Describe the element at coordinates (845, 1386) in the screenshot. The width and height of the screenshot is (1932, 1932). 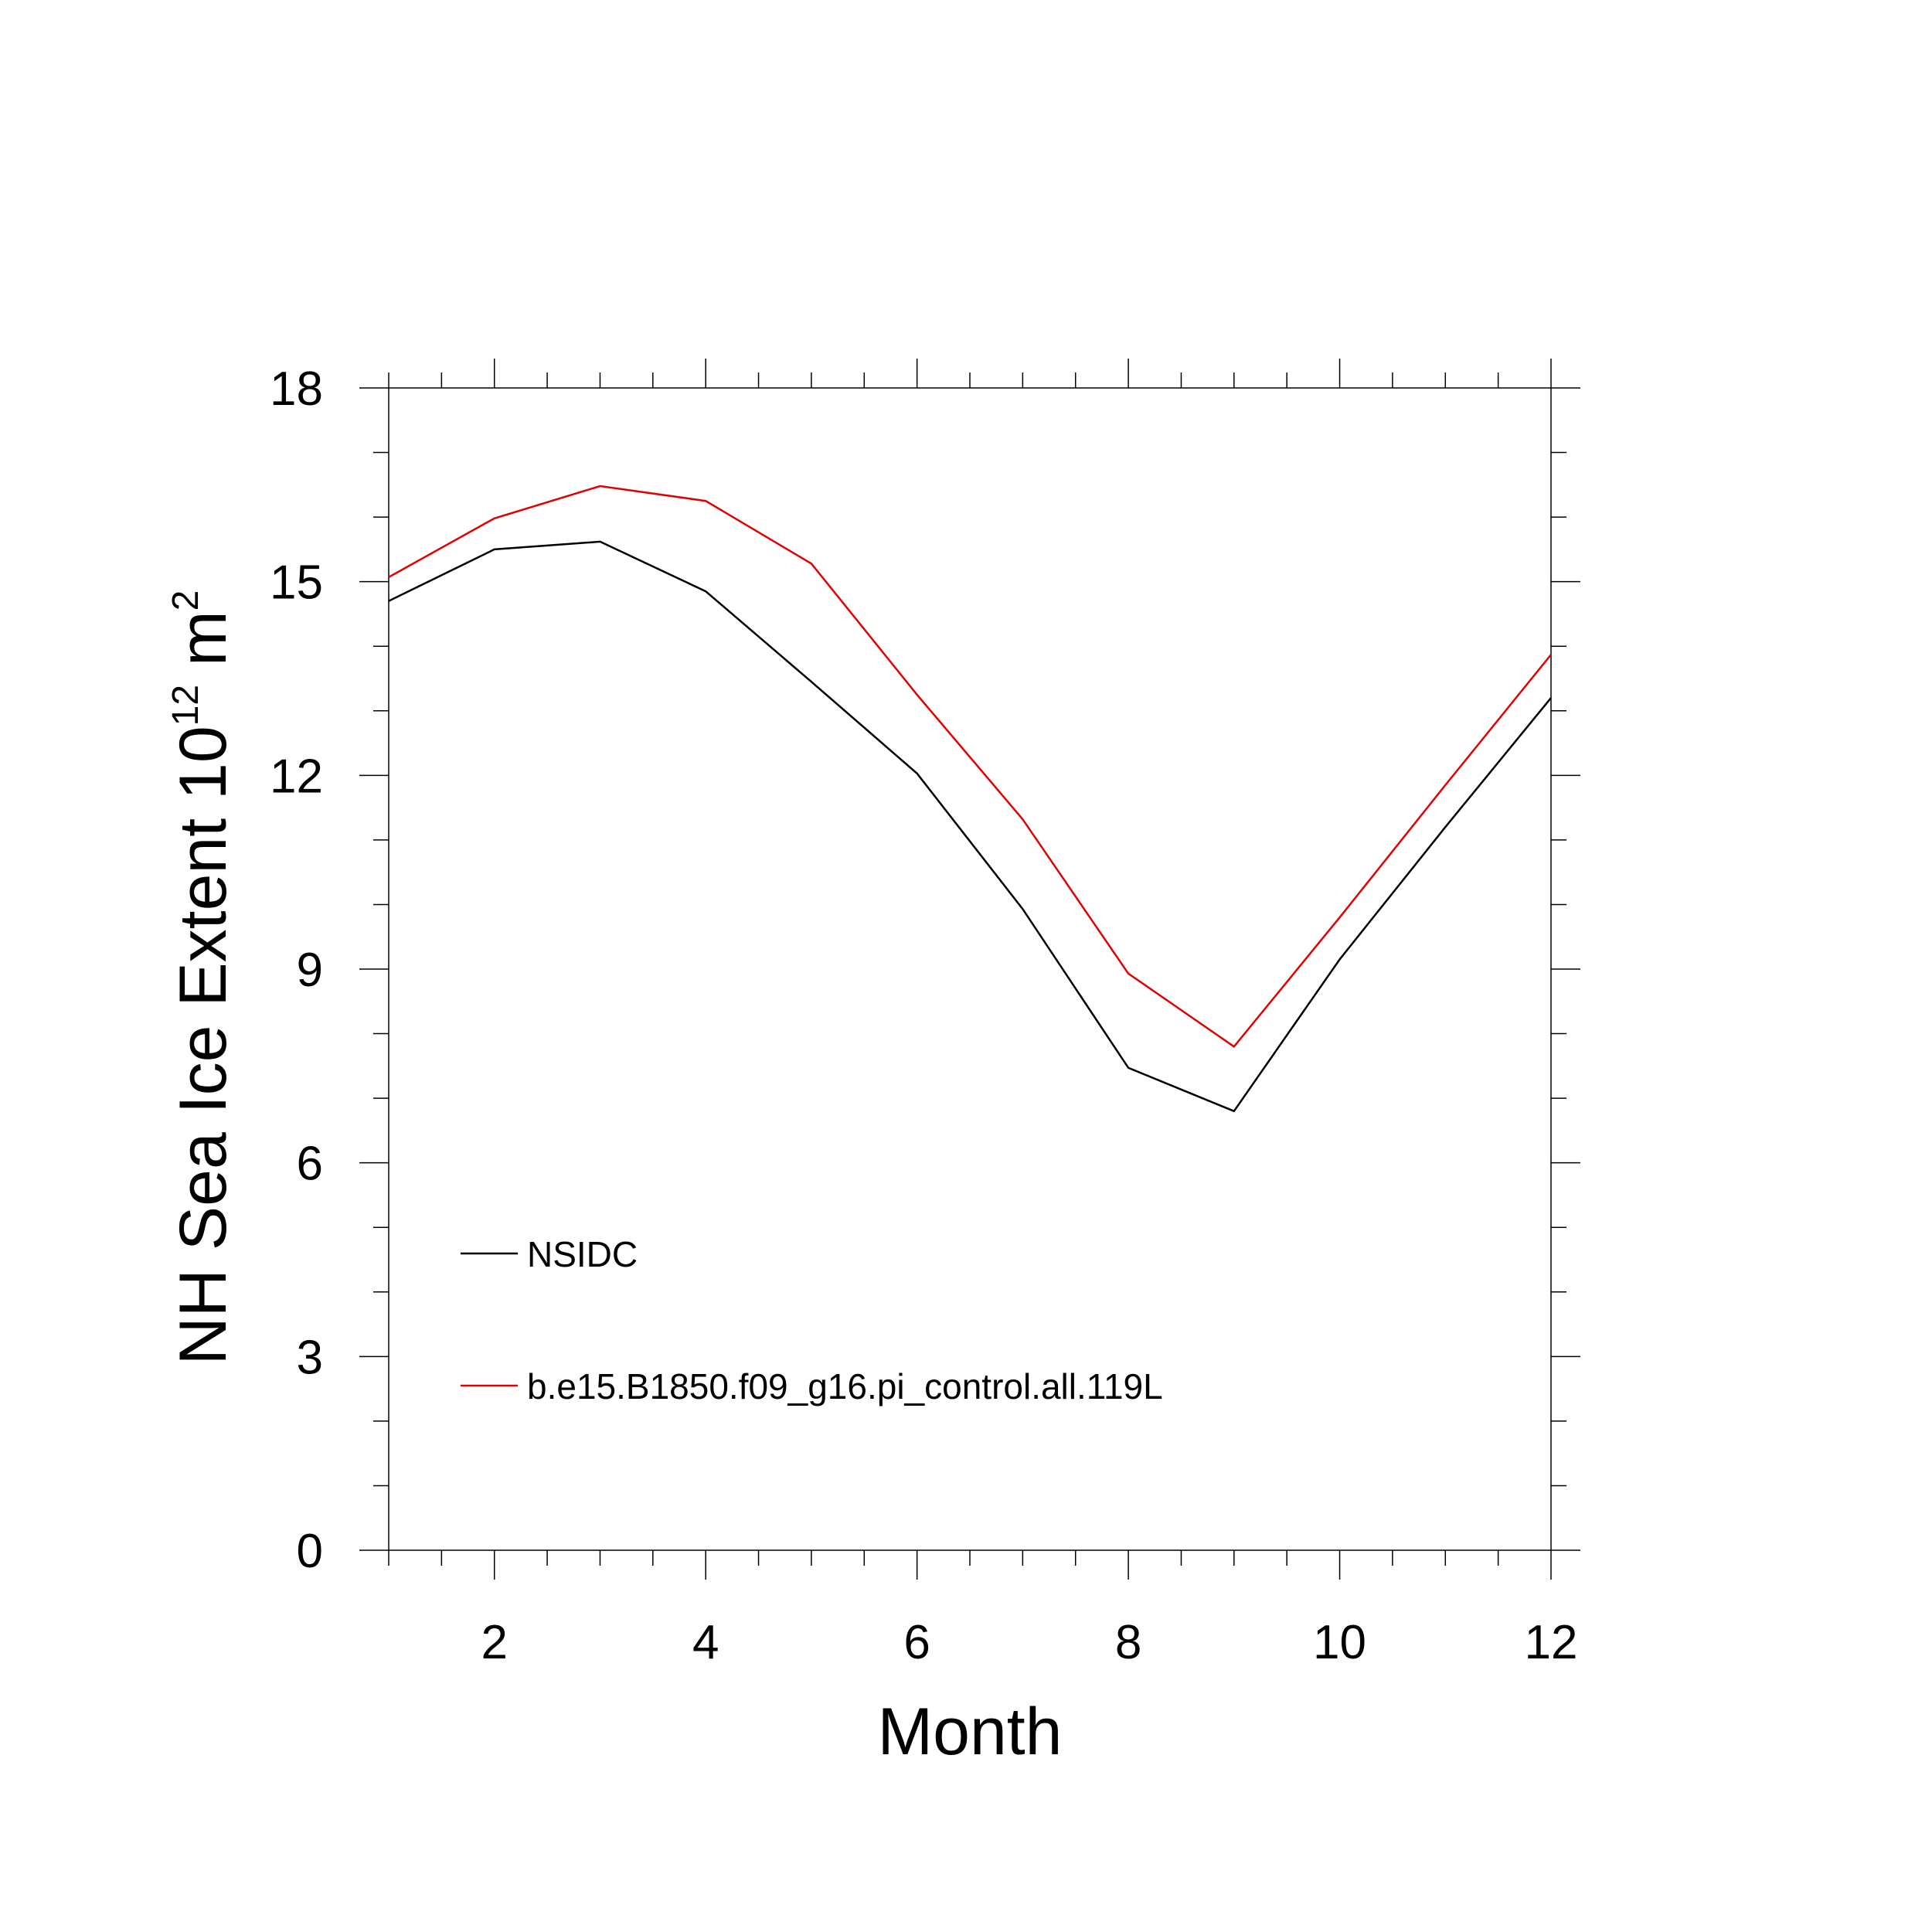
I see `legend-label-2: b.e15.B1850.f09_g16.pi_control.all.119L` at that location.